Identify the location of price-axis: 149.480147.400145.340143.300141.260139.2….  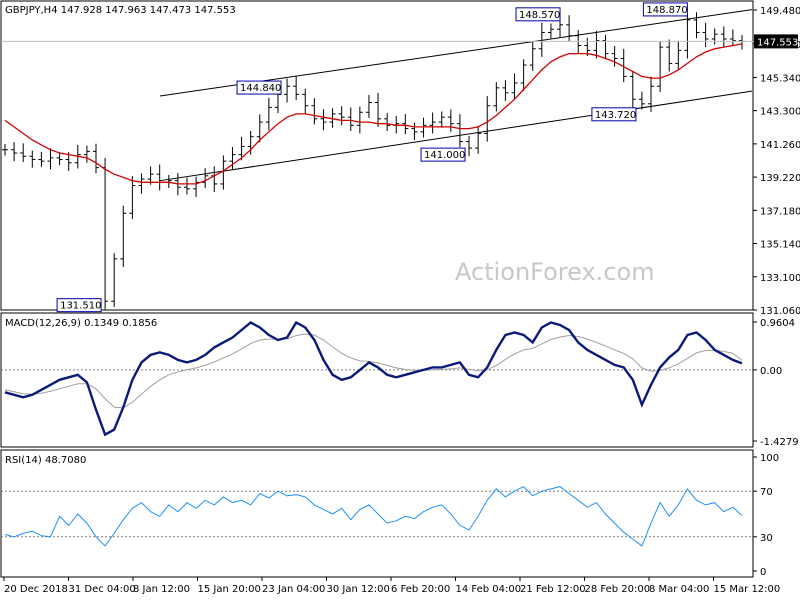
(776, 161).